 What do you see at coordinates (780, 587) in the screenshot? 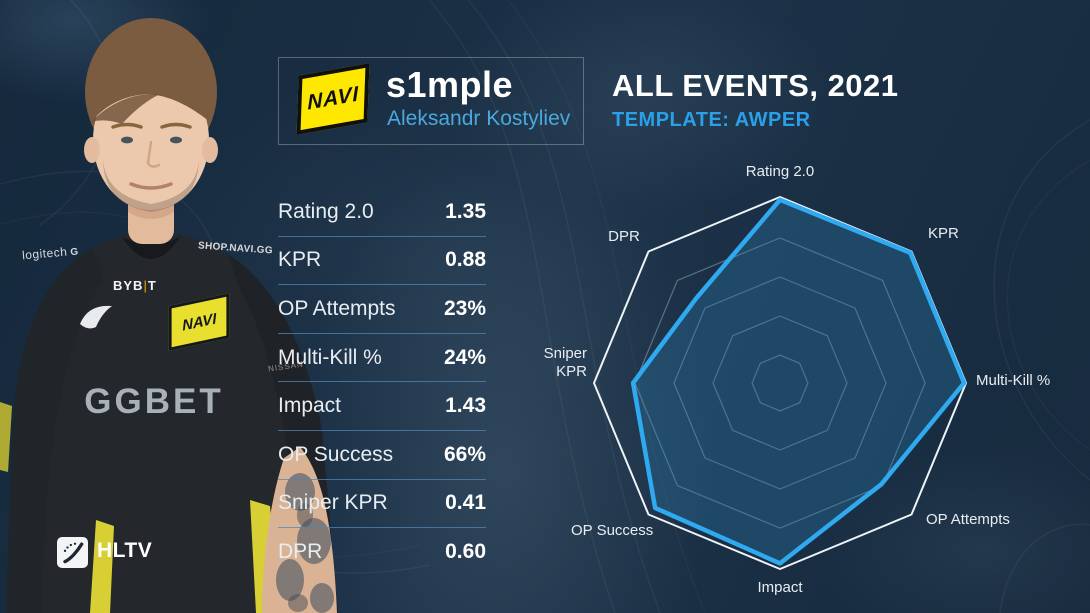
I see `radar-axis-label-impact: Impact` at bounding box center [780, 587].